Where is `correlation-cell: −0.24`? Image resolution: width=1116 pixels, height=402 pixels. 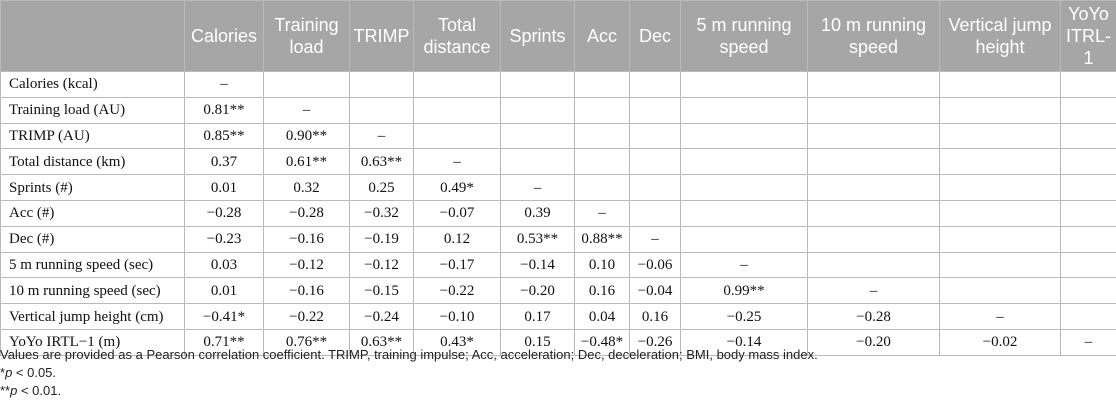 correlation-cell: −0.24 is located at coordinates (381, 316).